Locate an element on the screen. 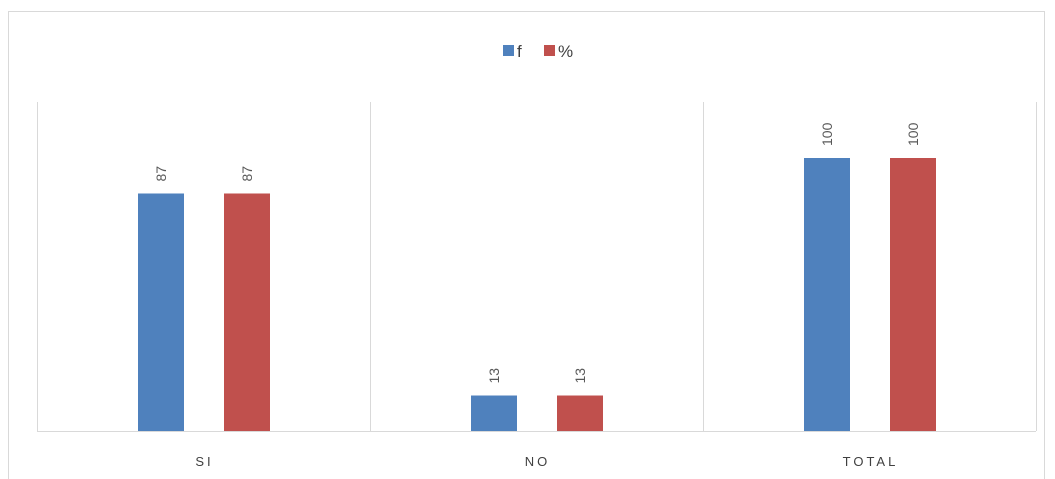 Image resolution: width=1055 pixels, height=479 pixels. category-label-total: TOTAL is located at coordinates (871, 461).